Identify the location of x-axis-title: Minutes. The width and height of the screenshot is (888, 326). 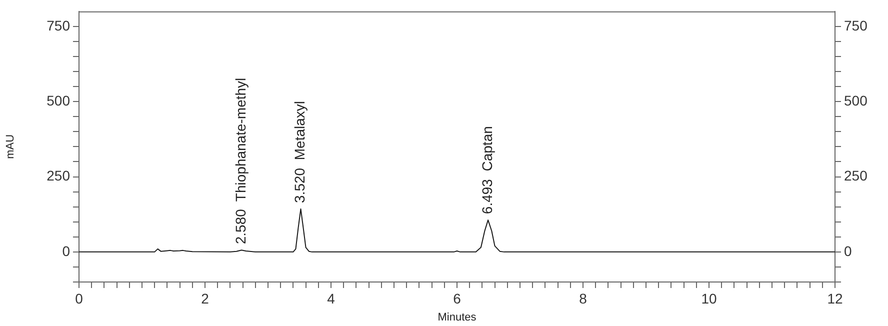
(457, 317).